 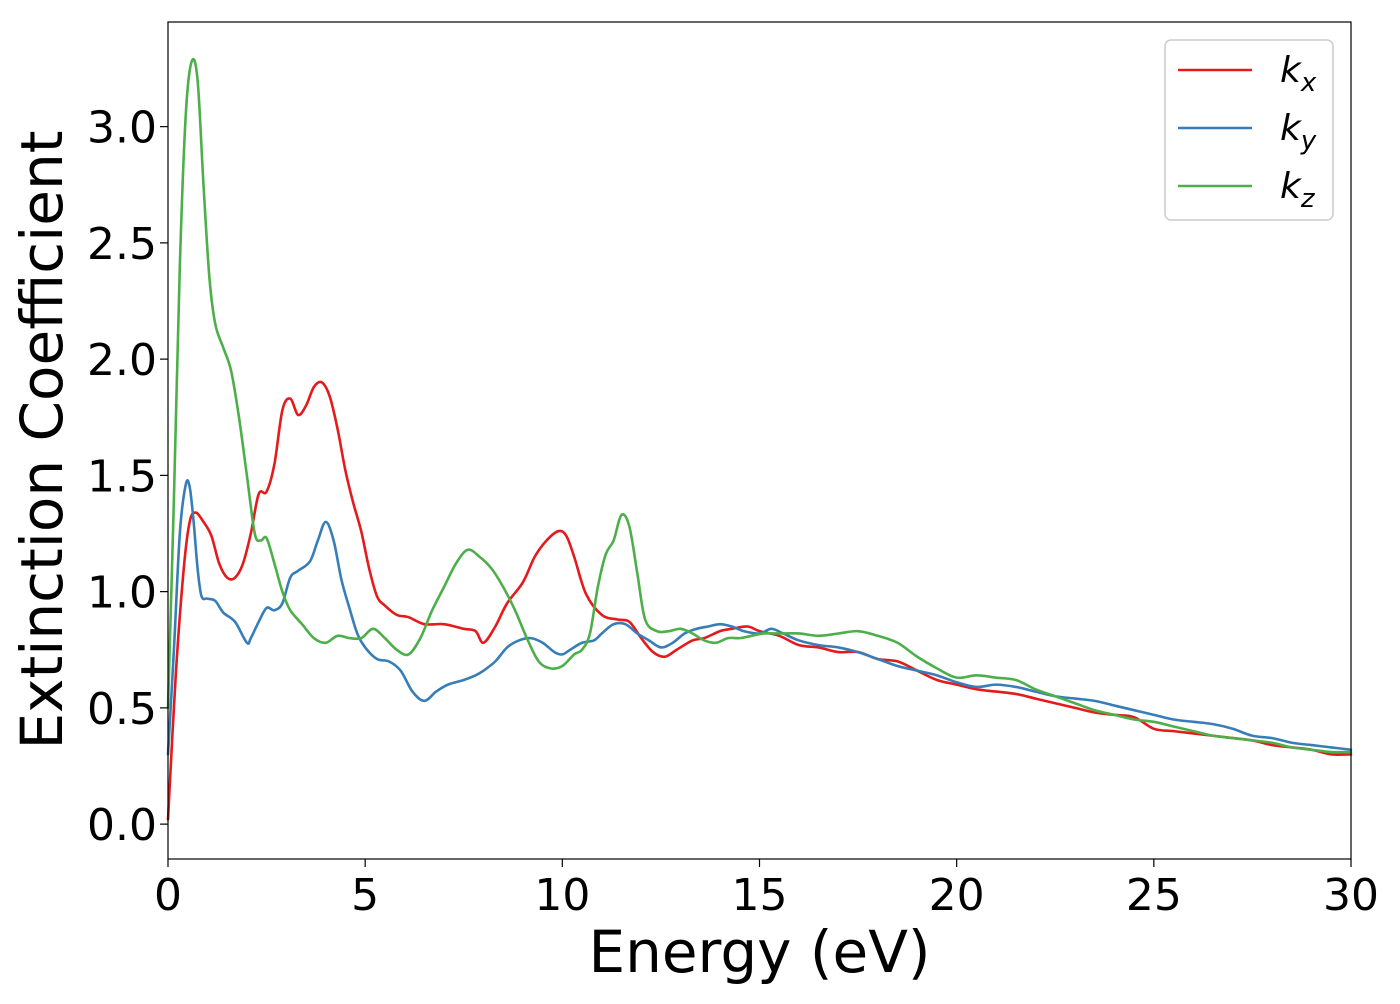 What do you see at coordinates (168, 895) in the screenshot?
I see `x-tick-label: 0` at bounding box center [168, 895].